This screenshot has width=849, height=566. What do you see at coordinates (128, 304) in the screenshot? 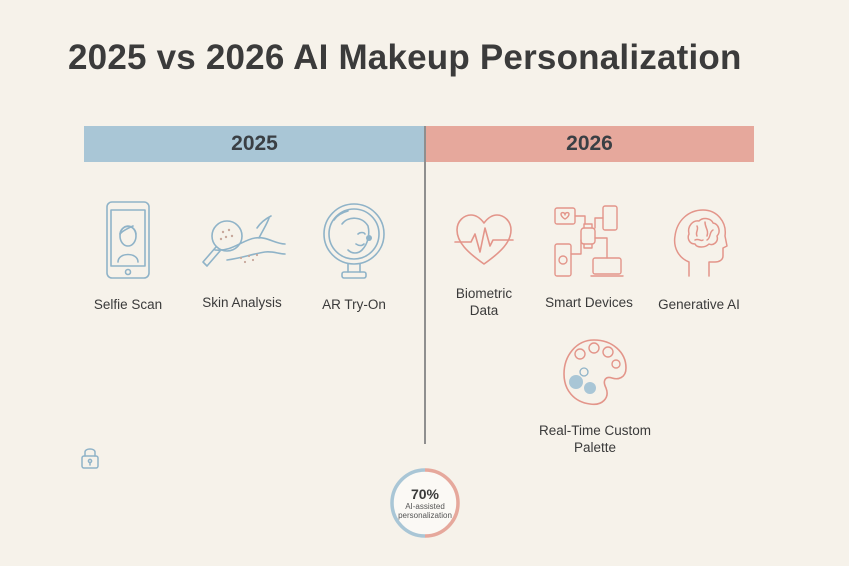
I see `item-label: Selfie Scan` at bounding box center [128, 304].